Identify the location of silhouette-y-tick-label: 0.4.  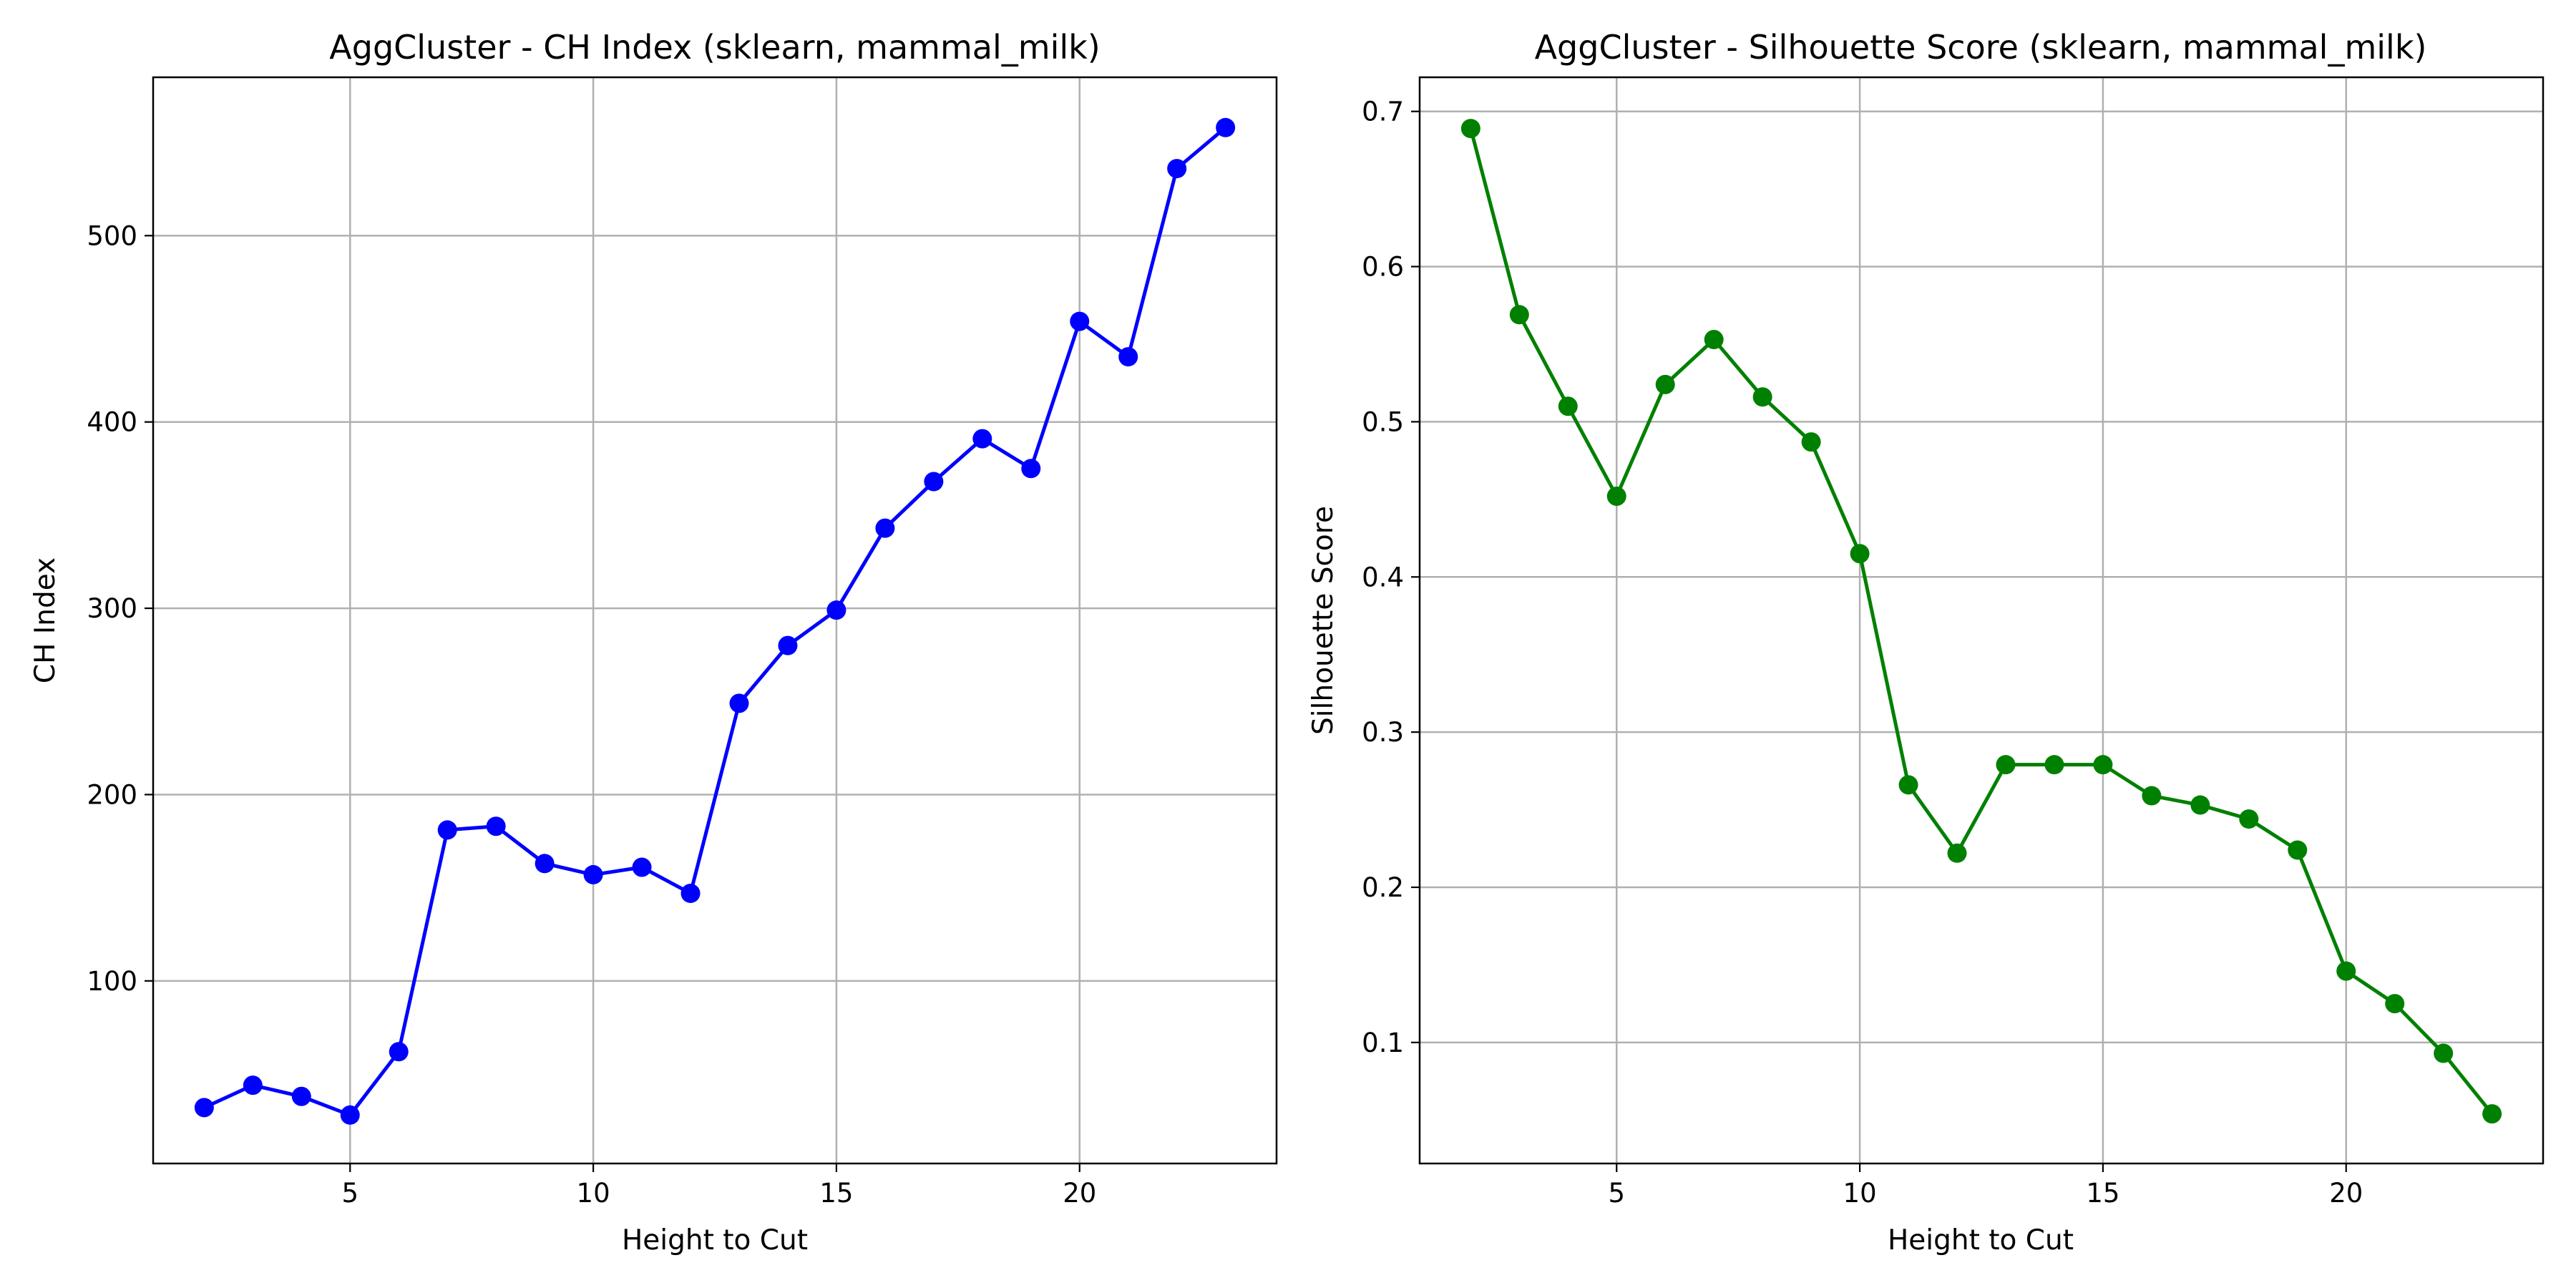
(1383, 577).